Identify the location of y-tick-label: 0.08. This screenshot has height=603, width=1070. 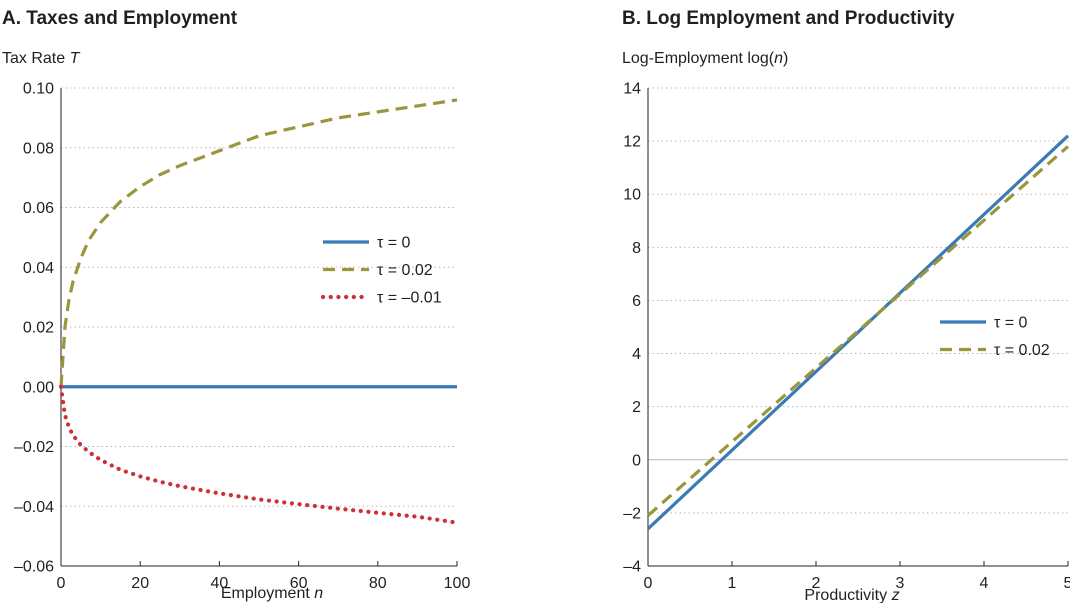
(38, 148).